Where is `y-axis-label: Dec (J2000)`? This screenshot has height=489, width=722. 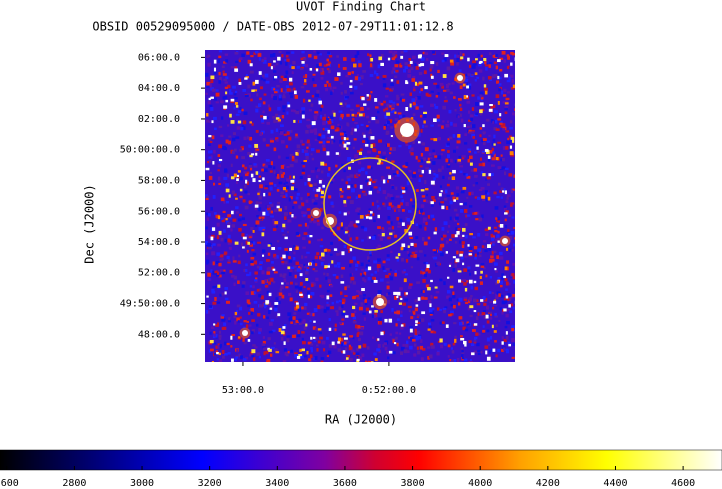 y-axis-label: Dec (J2000) is located at coordinates (90, 223).